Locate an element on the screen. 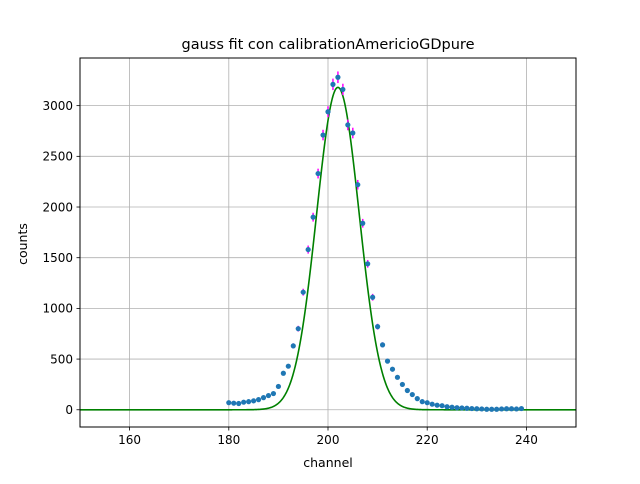 The image size is (640, 484). y-axis-label: counts is located at coordinates (22, 244).